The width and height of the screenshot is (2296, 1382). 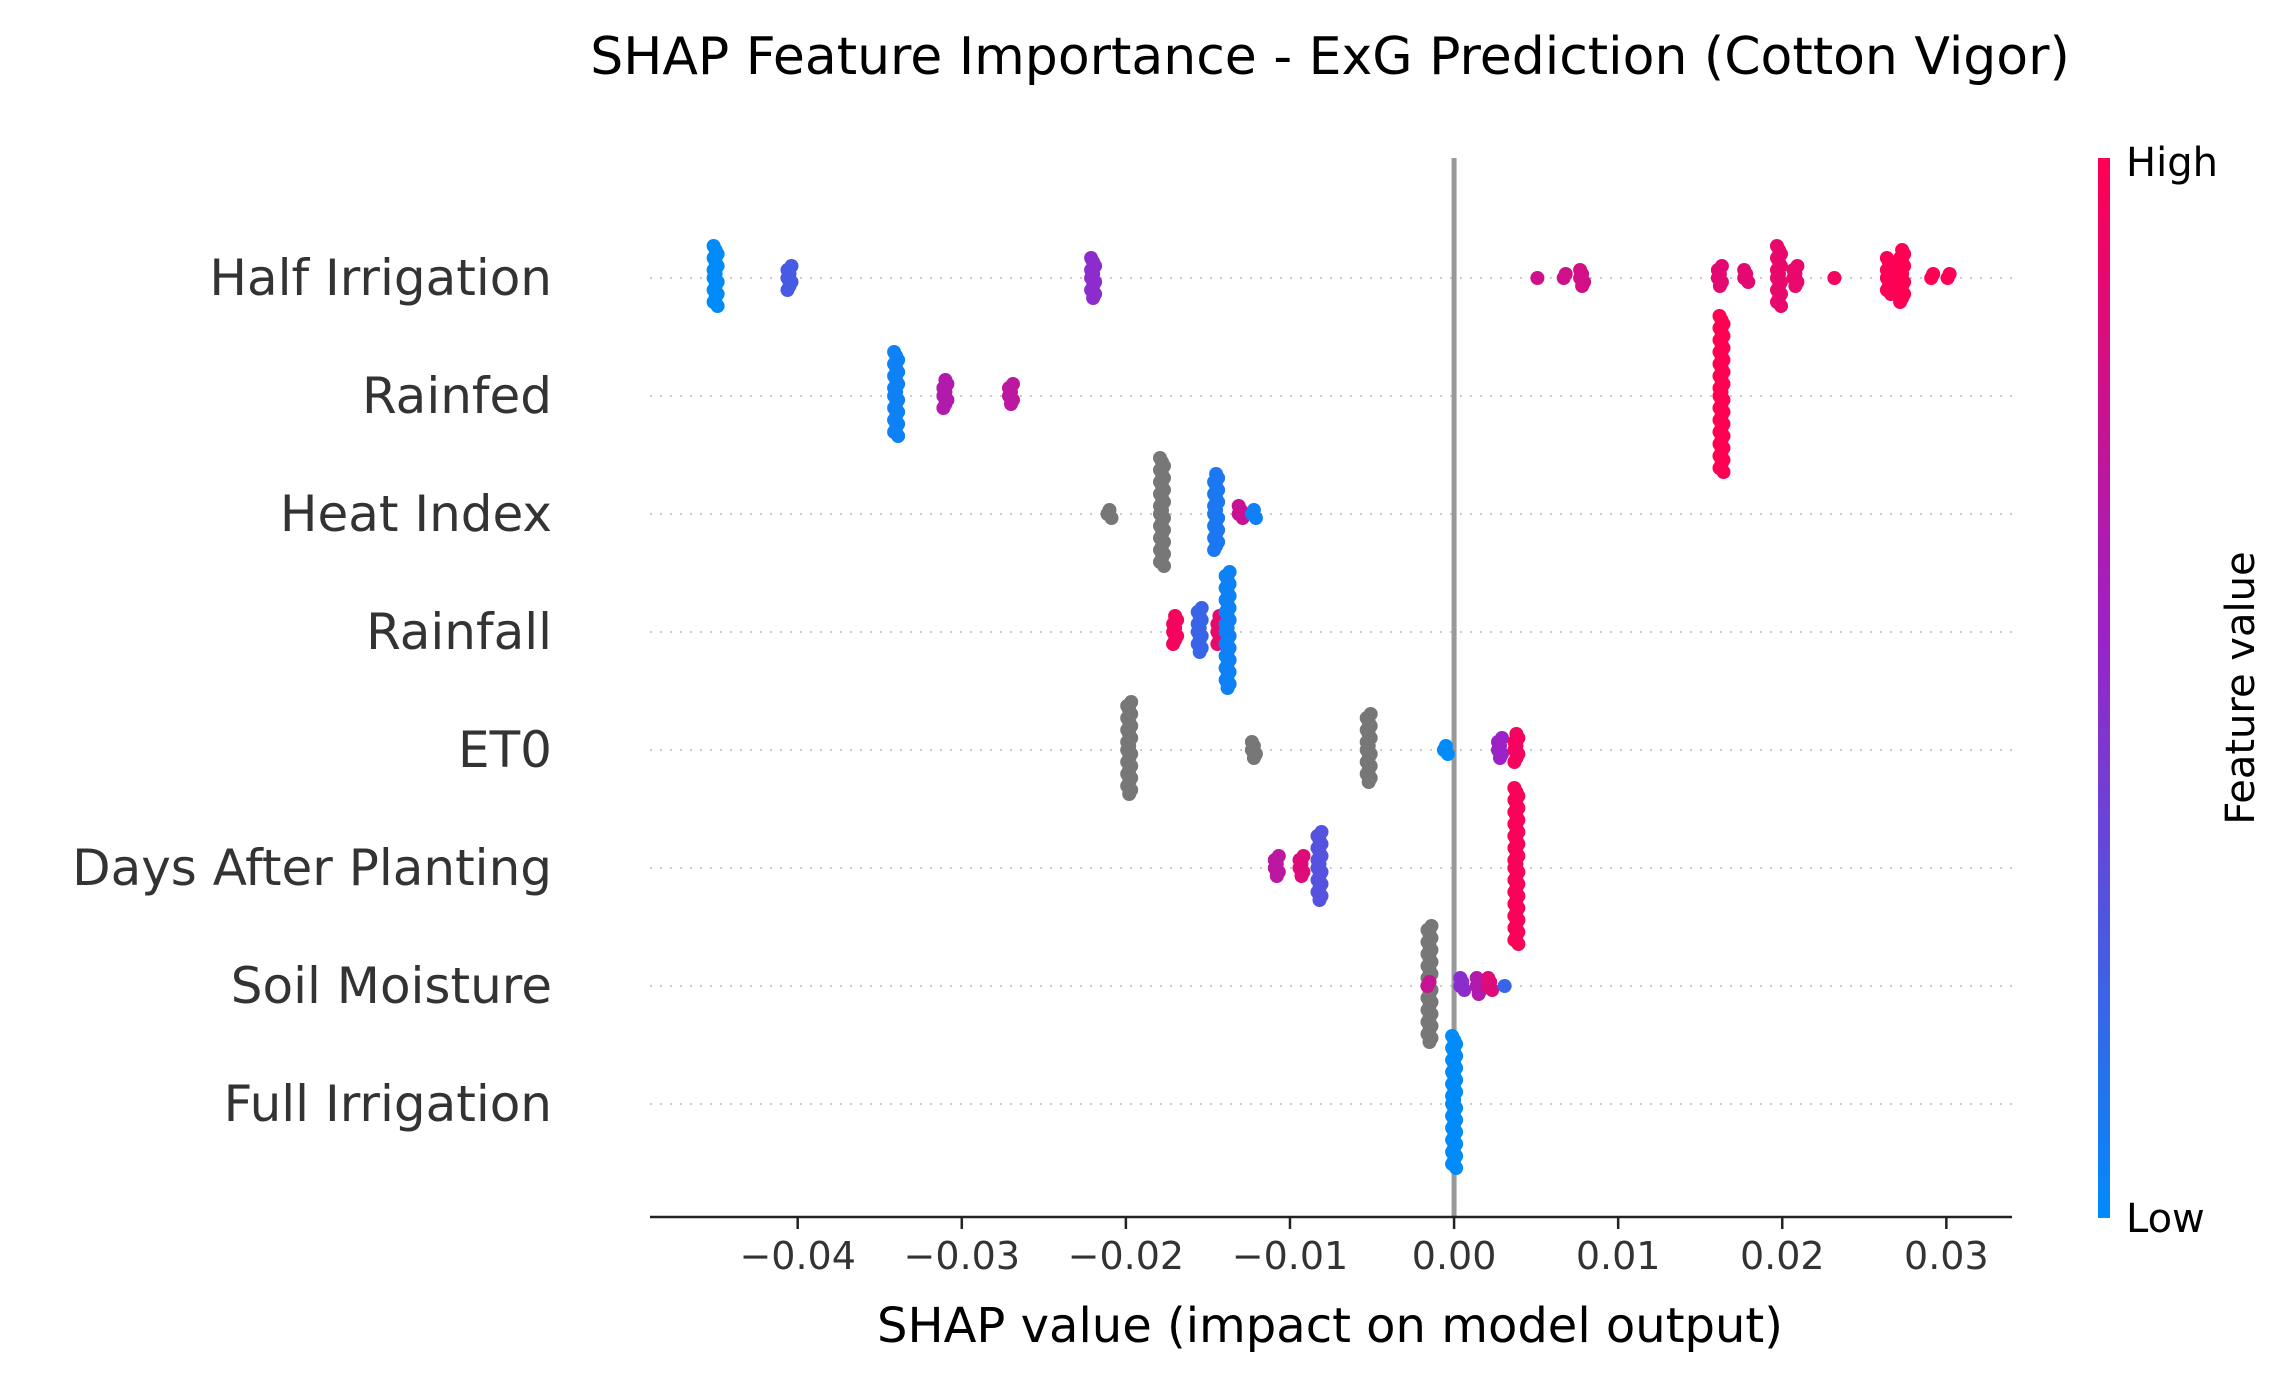 What do you see at coordinates (1126, 1256) in the screenshot?
I see `x-tick-label: −0.02` at bounding box center [1126, 1256].